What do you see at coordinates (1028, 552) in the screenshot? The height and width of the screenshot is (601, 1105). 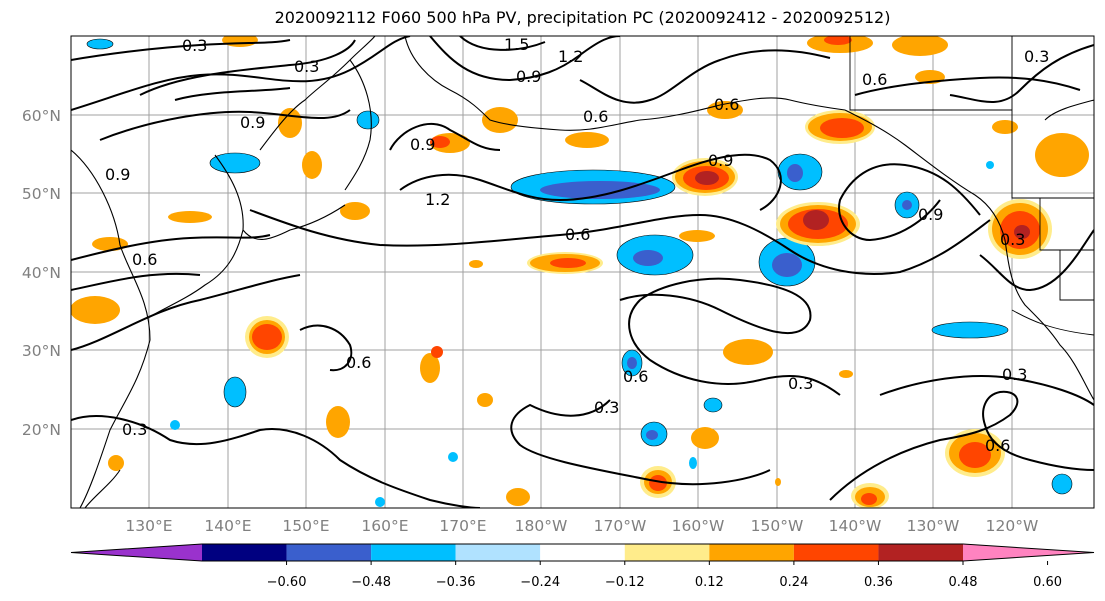 I see `colorbar-extend-max` at bounding box center [1028, 552].